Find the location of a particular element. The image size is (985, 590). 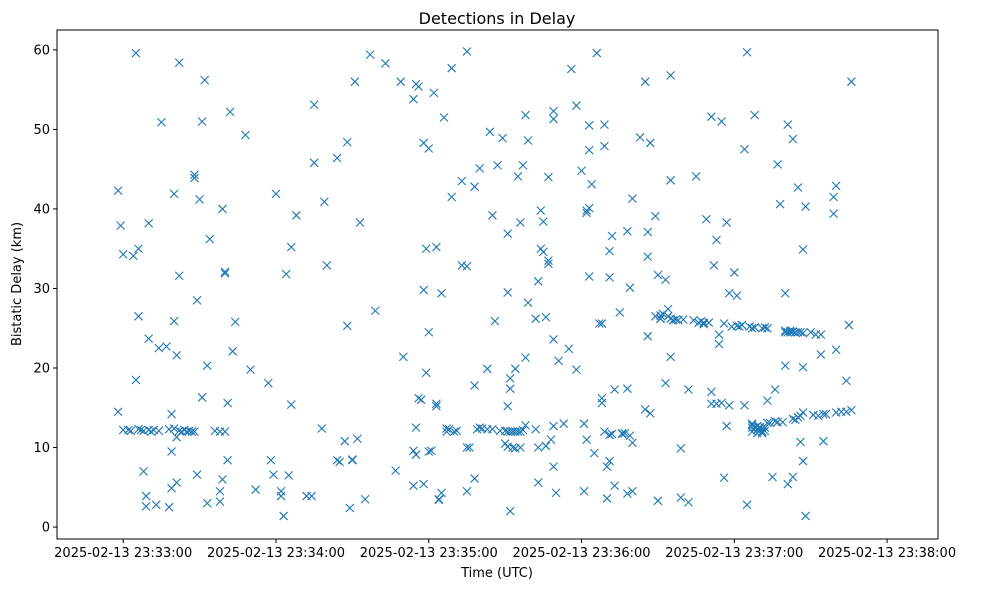

x-tick-label: 2025-02-13 23:37:00 is located at coordinates (734, 553).